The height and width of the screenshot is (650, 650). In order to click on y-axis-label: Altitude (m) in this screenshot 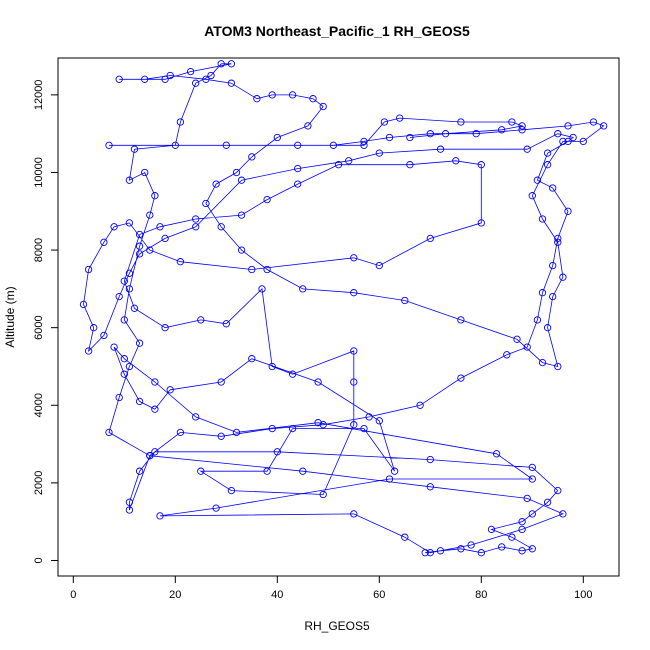, I will do `click(10, 316)`.